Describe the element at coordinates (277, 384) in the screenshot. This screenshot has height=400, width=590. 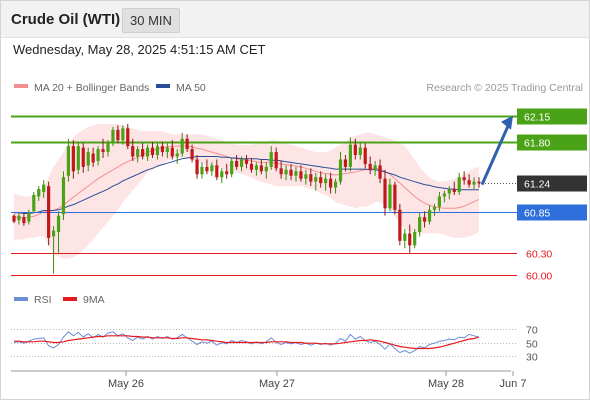
I see `time-tick-label: May 27` at that location.